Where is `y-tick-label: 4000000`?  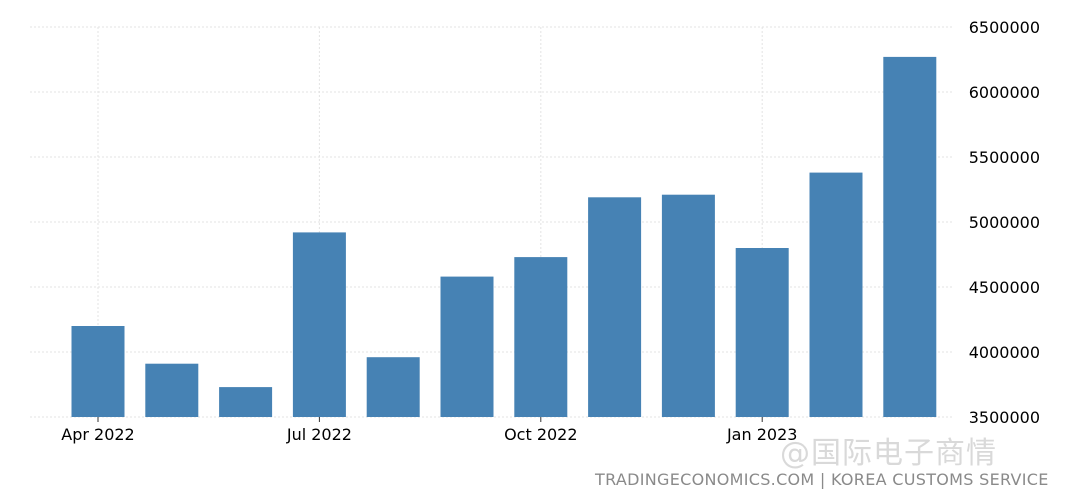
y-tick-label: 4000000 is located at coordinates (1004, 352).